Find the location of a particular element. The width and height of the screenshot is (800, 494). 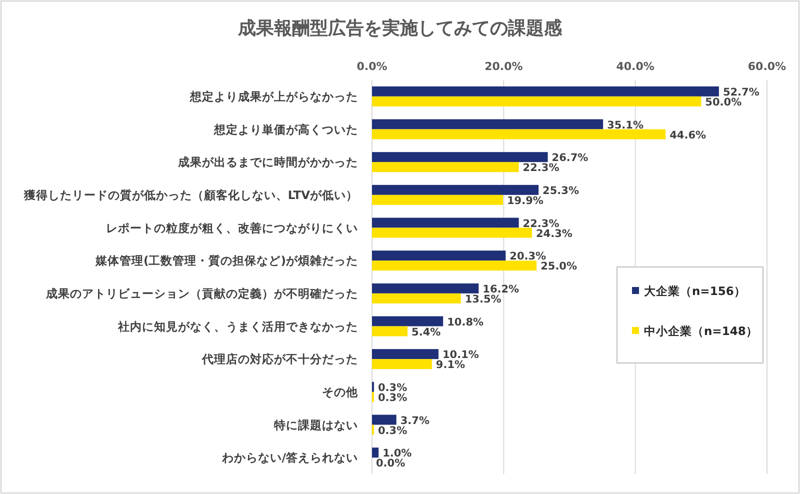

y-tick-label: 特に課題はない is located at coordinates (315, 425).